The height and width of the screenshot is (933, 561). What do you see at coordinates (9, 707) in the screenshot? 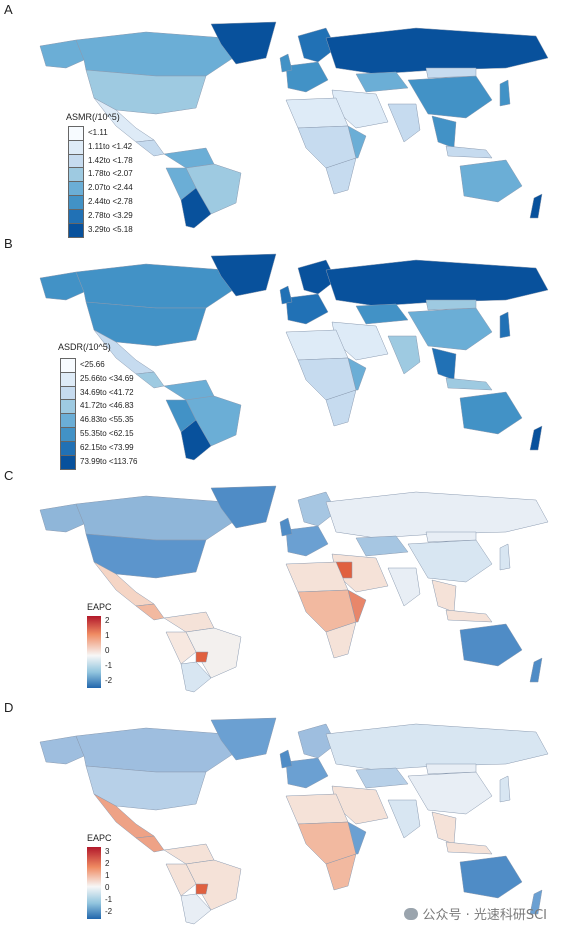
I see `panel-label: D` at bounding box center [9, 707].